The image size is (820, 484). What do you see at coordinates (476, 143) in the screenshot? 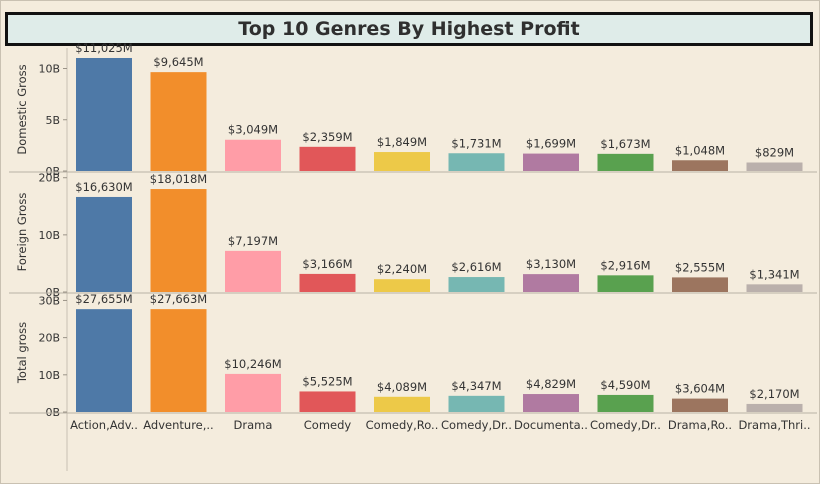
I see `data-label: $1,731M` at bounding box center [476, 143].